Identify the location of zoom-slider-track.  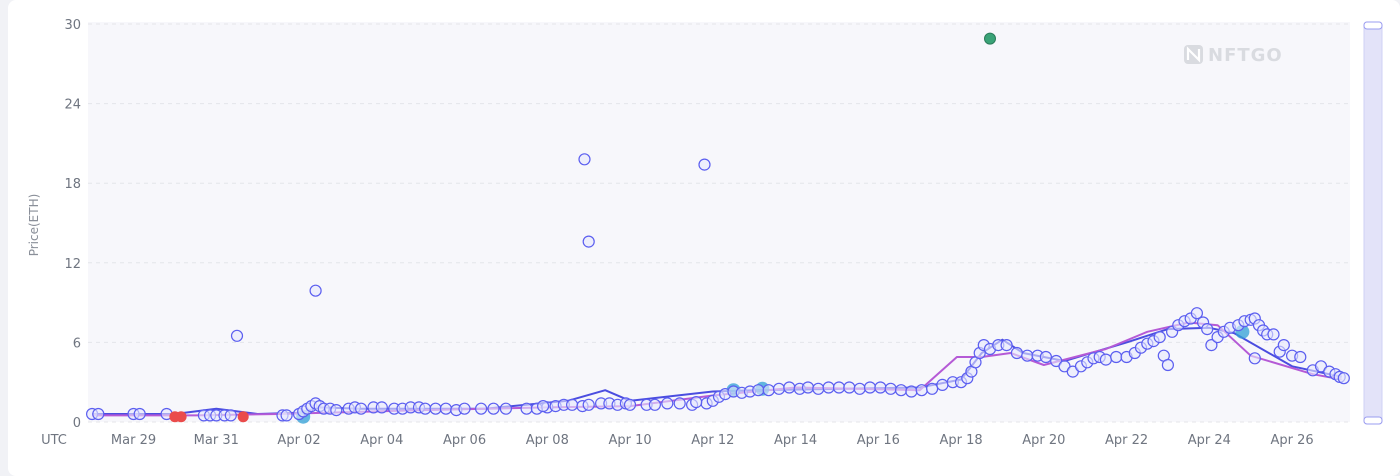
(1373, 223).